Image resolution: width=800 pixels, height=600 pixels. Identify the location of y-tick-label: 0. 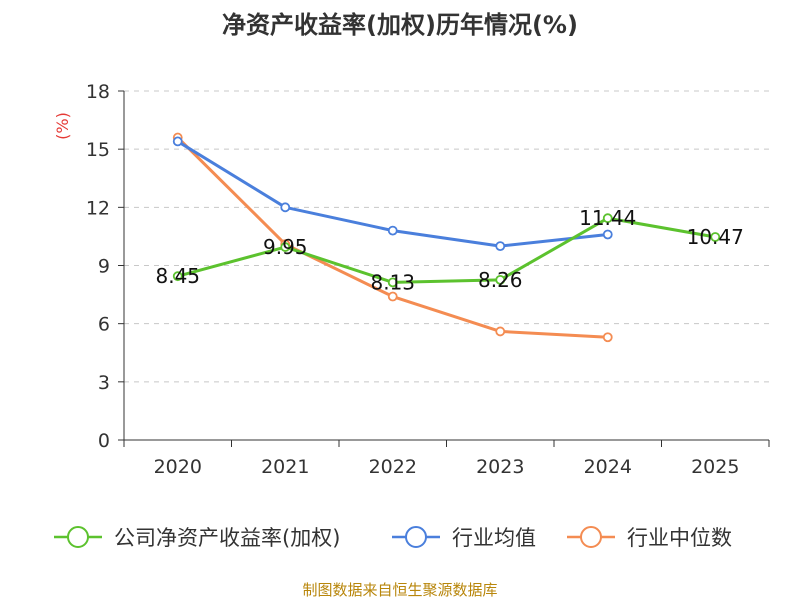
(104, 441).